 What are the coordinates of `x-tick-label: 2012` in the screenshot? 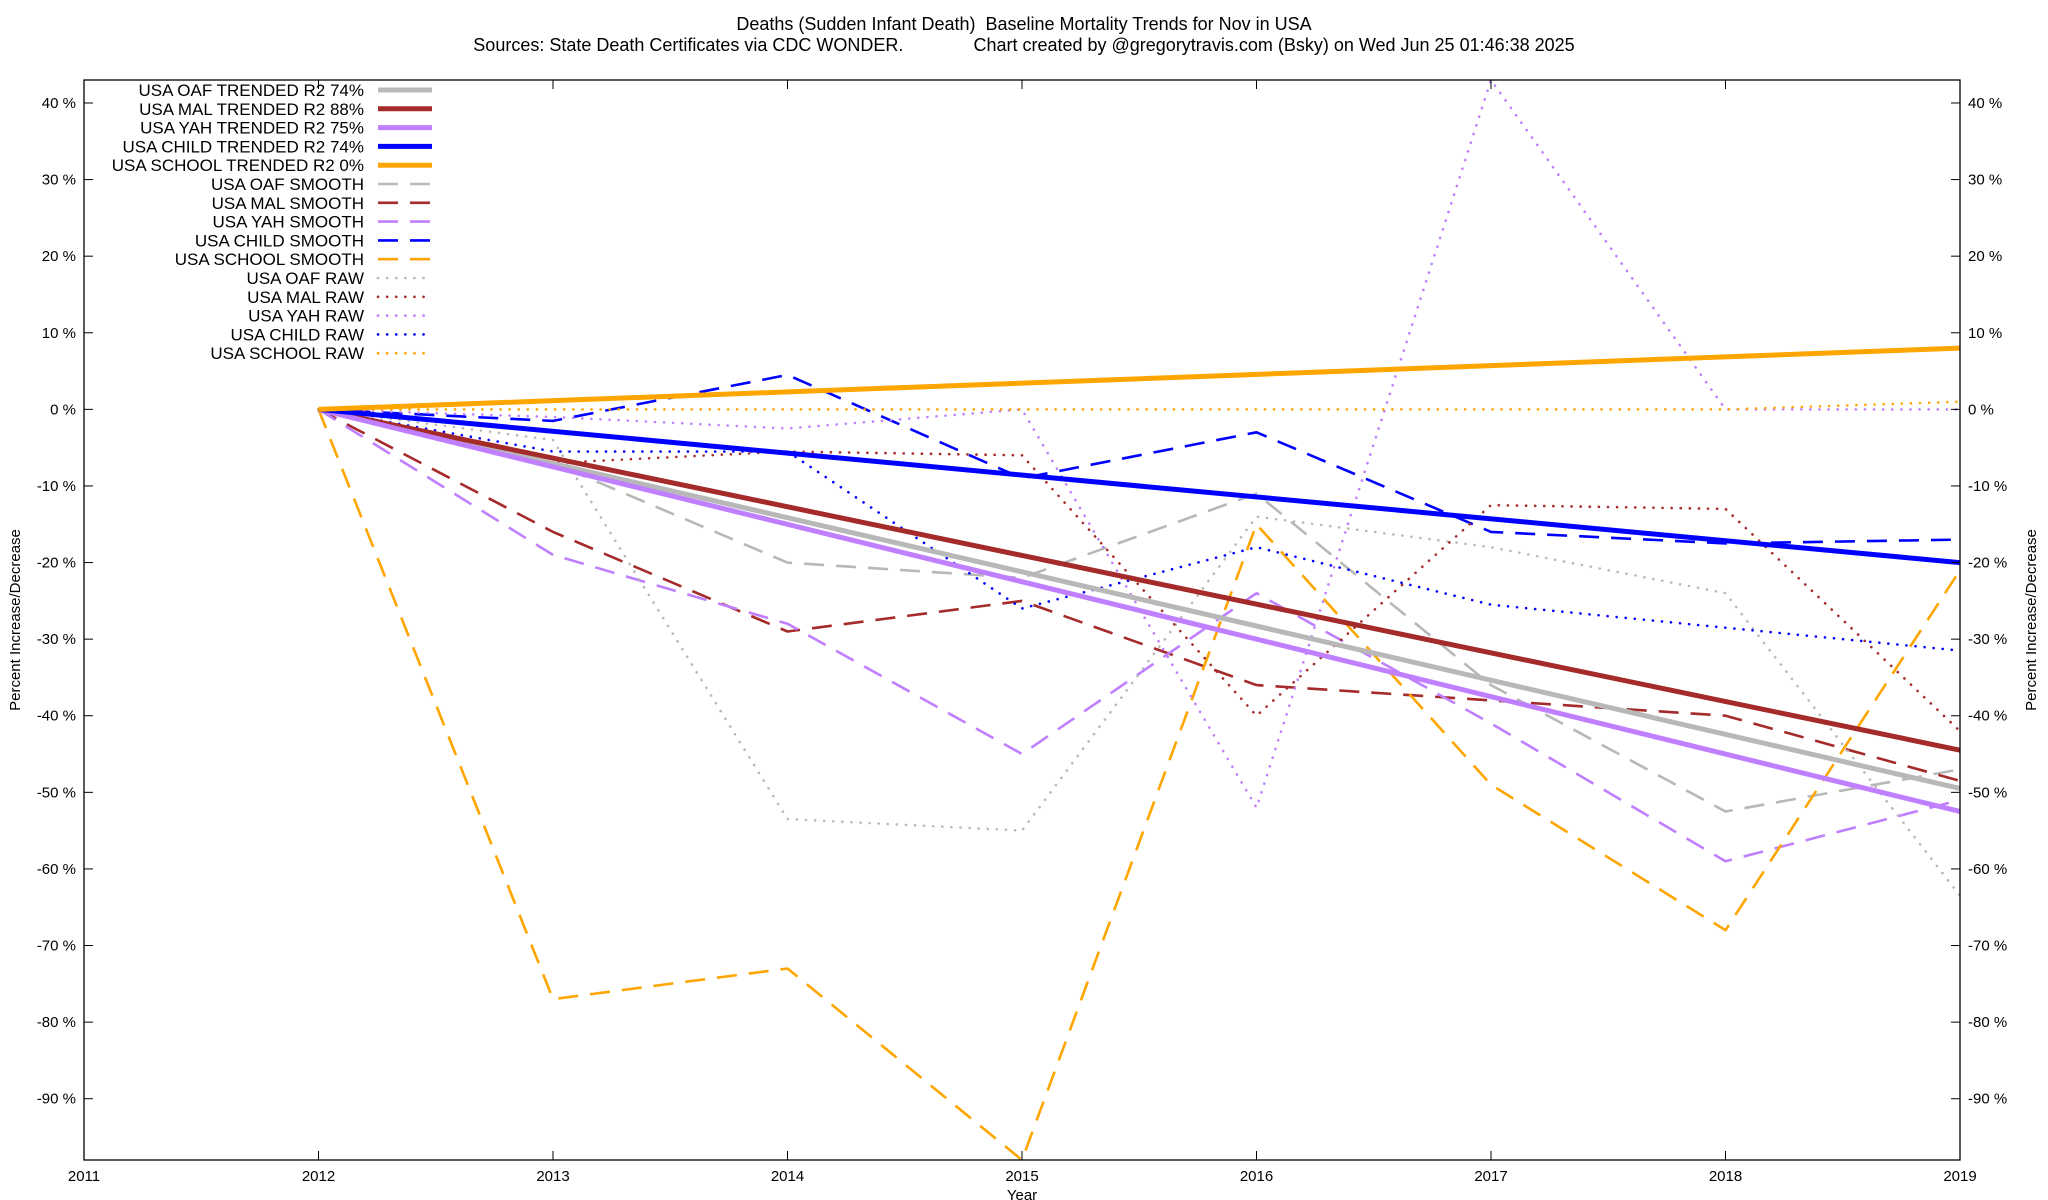 It's located at (318, 1176).